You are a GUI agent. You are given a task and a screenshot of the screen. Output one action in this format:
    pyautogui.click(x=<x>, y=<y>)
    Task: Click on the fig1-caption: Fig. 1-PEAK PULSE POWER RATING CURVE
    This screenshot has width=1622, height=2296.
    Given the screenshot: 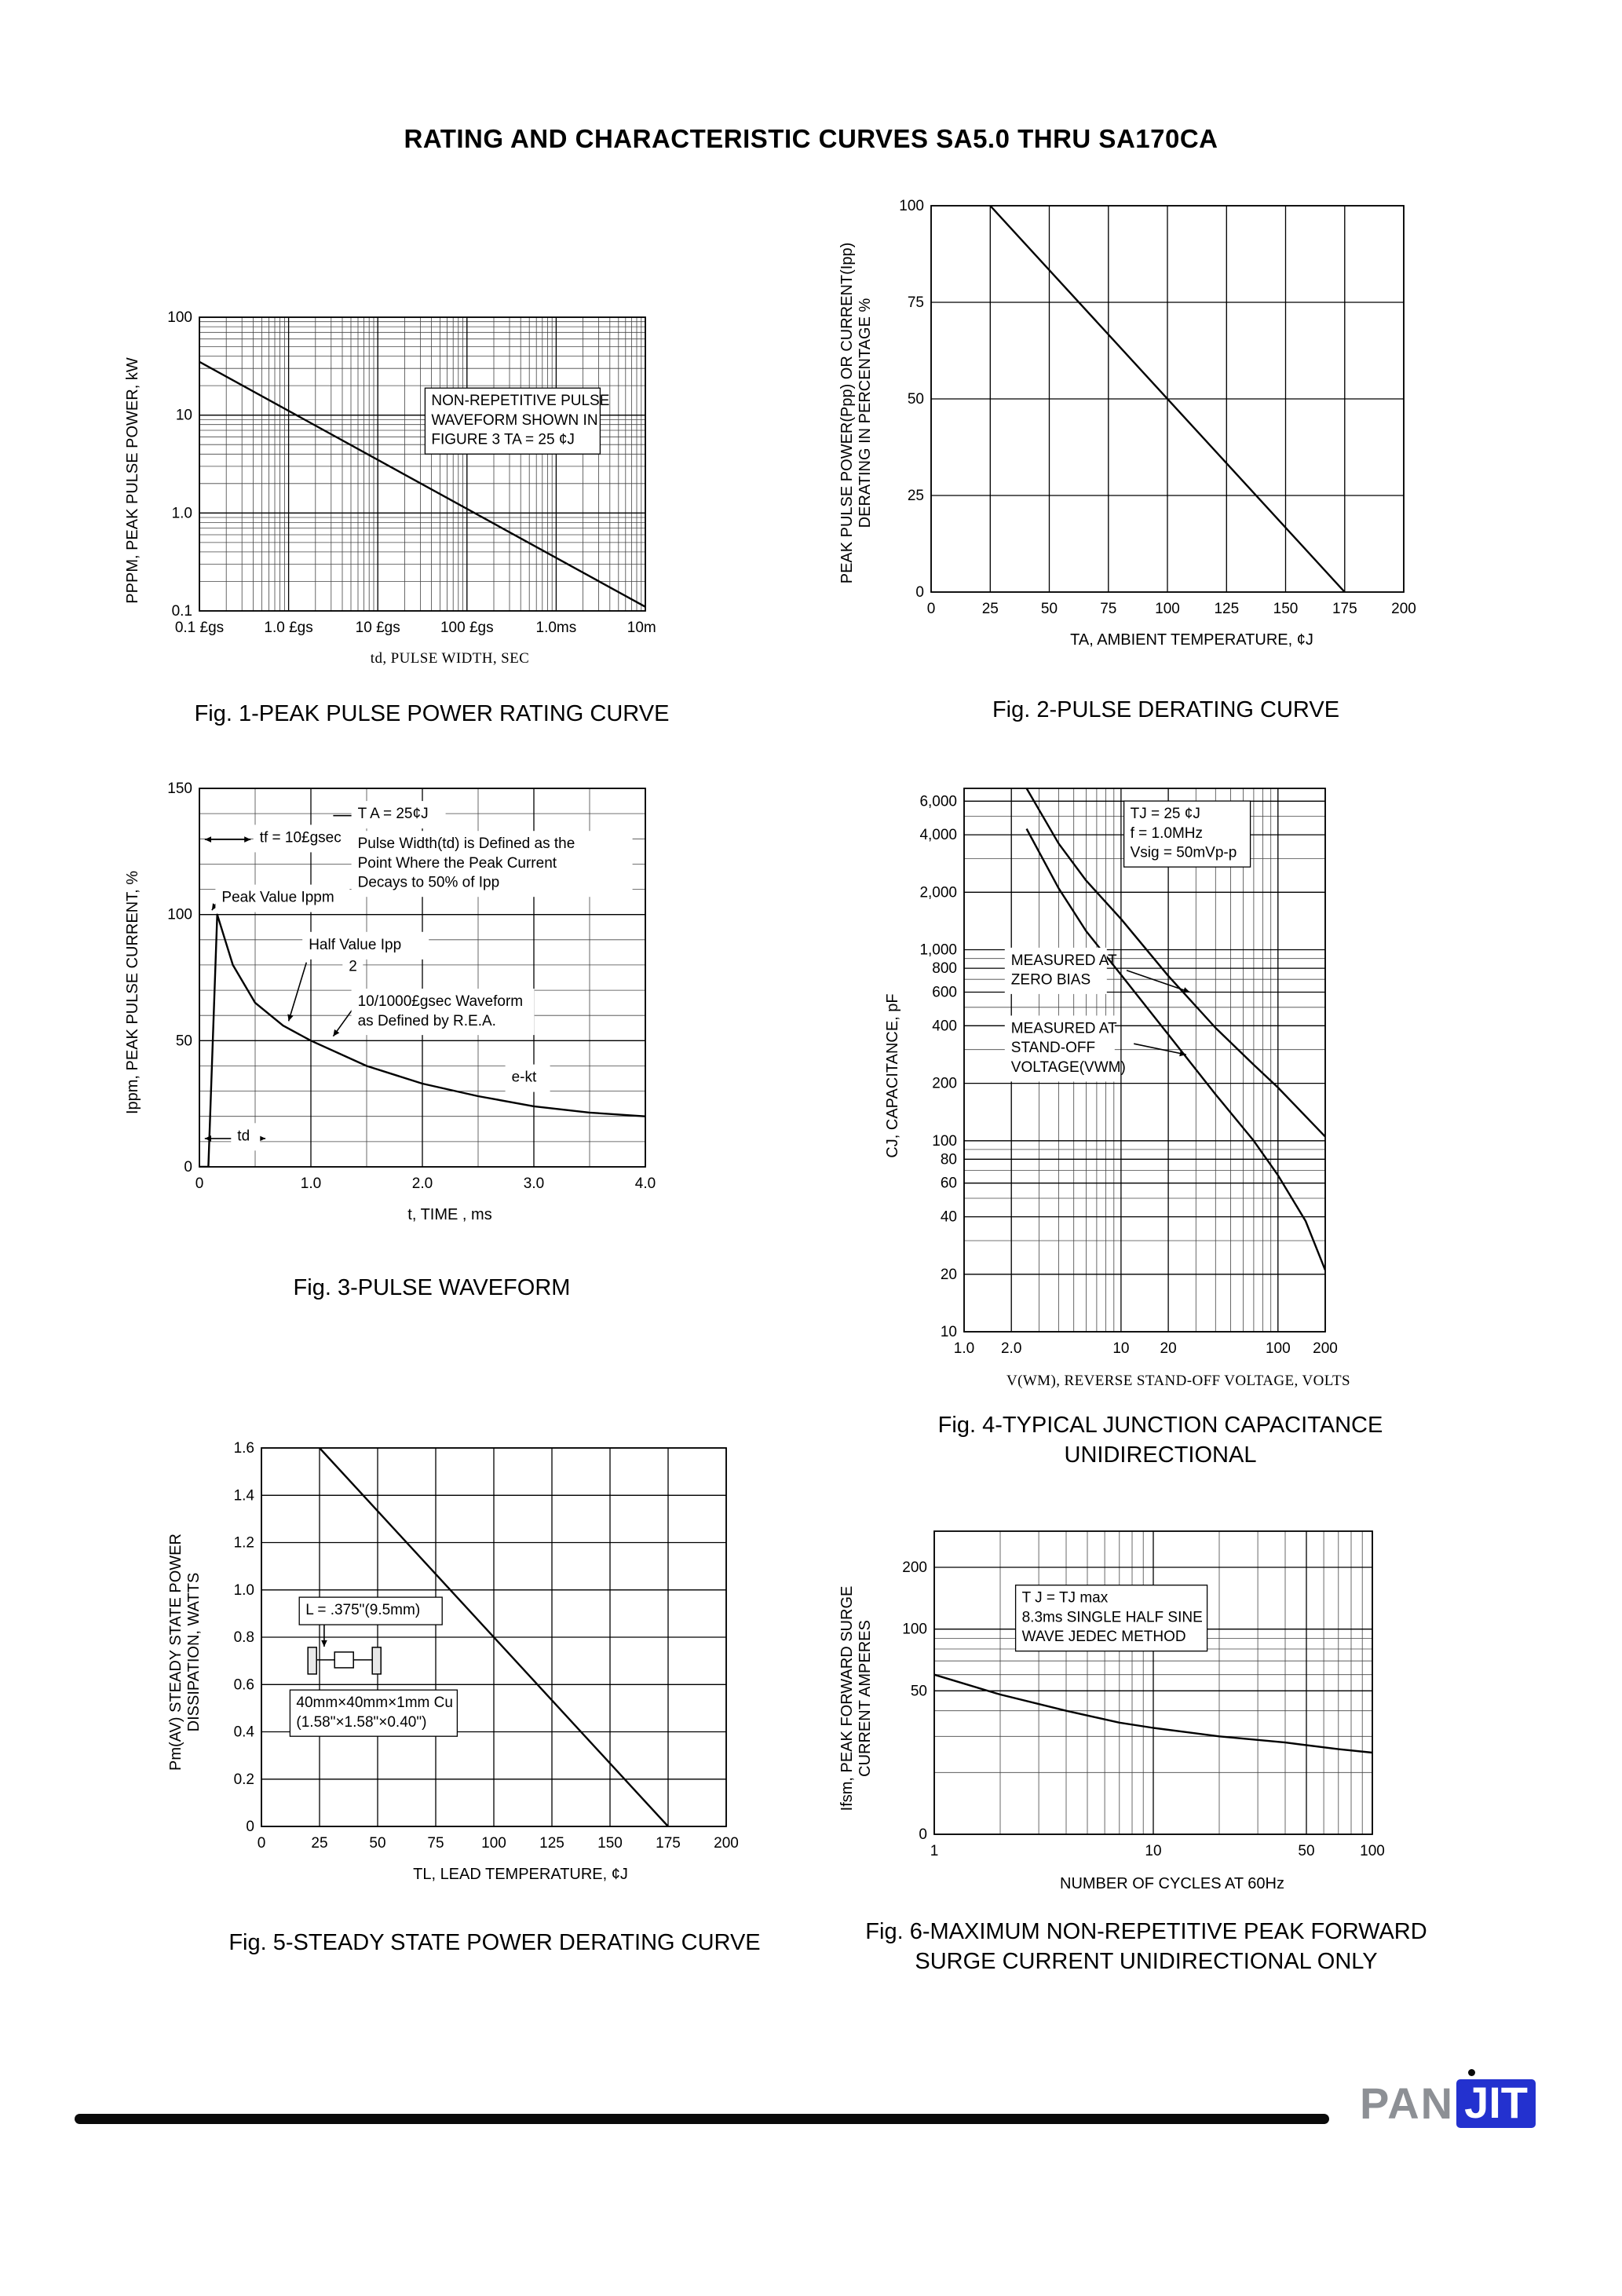 What is the action you would take?
    pyautogui.click(x=432, y=714)
    